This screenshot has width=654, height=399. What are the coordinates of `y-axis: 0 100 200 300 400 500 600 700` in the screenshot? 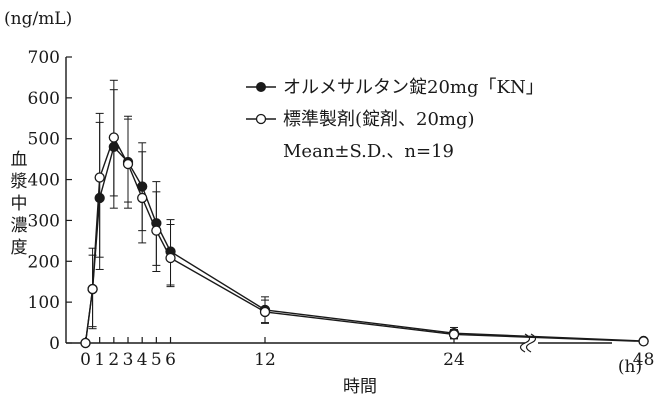 It's located at (50, 201).